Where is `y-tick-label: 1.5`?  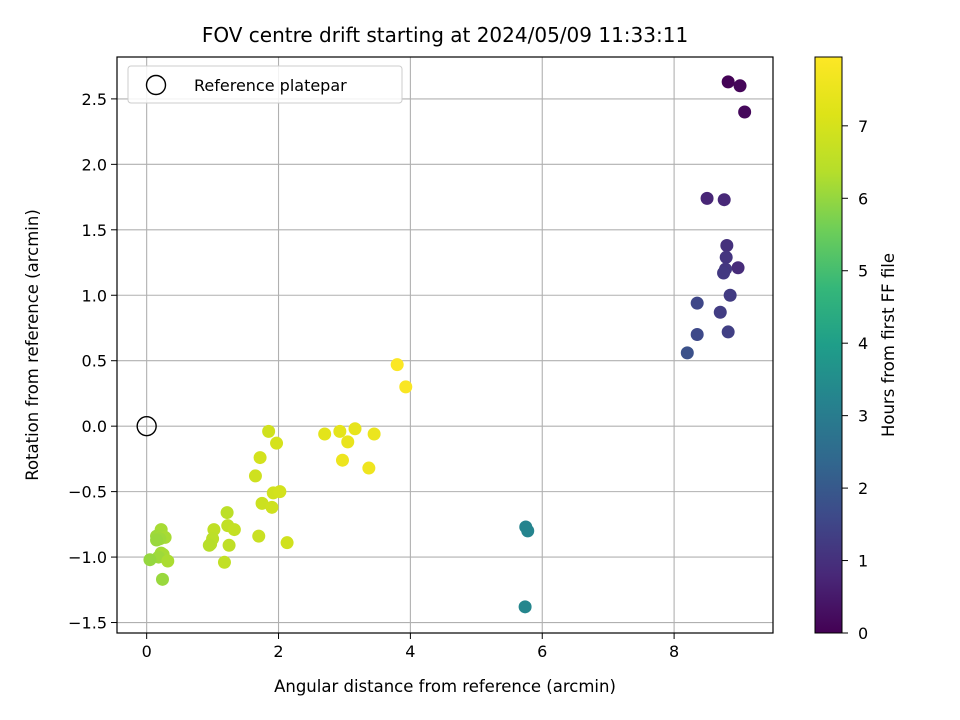 y-tick-label: 1.5 is located at coordinates (94, 230).